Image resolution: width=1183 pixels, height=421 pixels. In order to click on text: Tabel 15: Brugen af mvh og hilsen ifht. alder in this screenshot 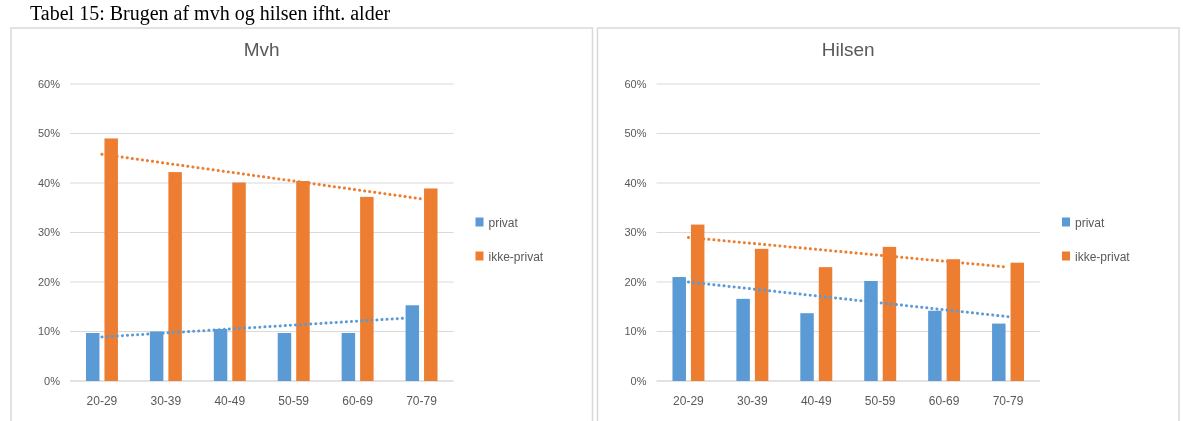, I will do `click(210, 13)`.